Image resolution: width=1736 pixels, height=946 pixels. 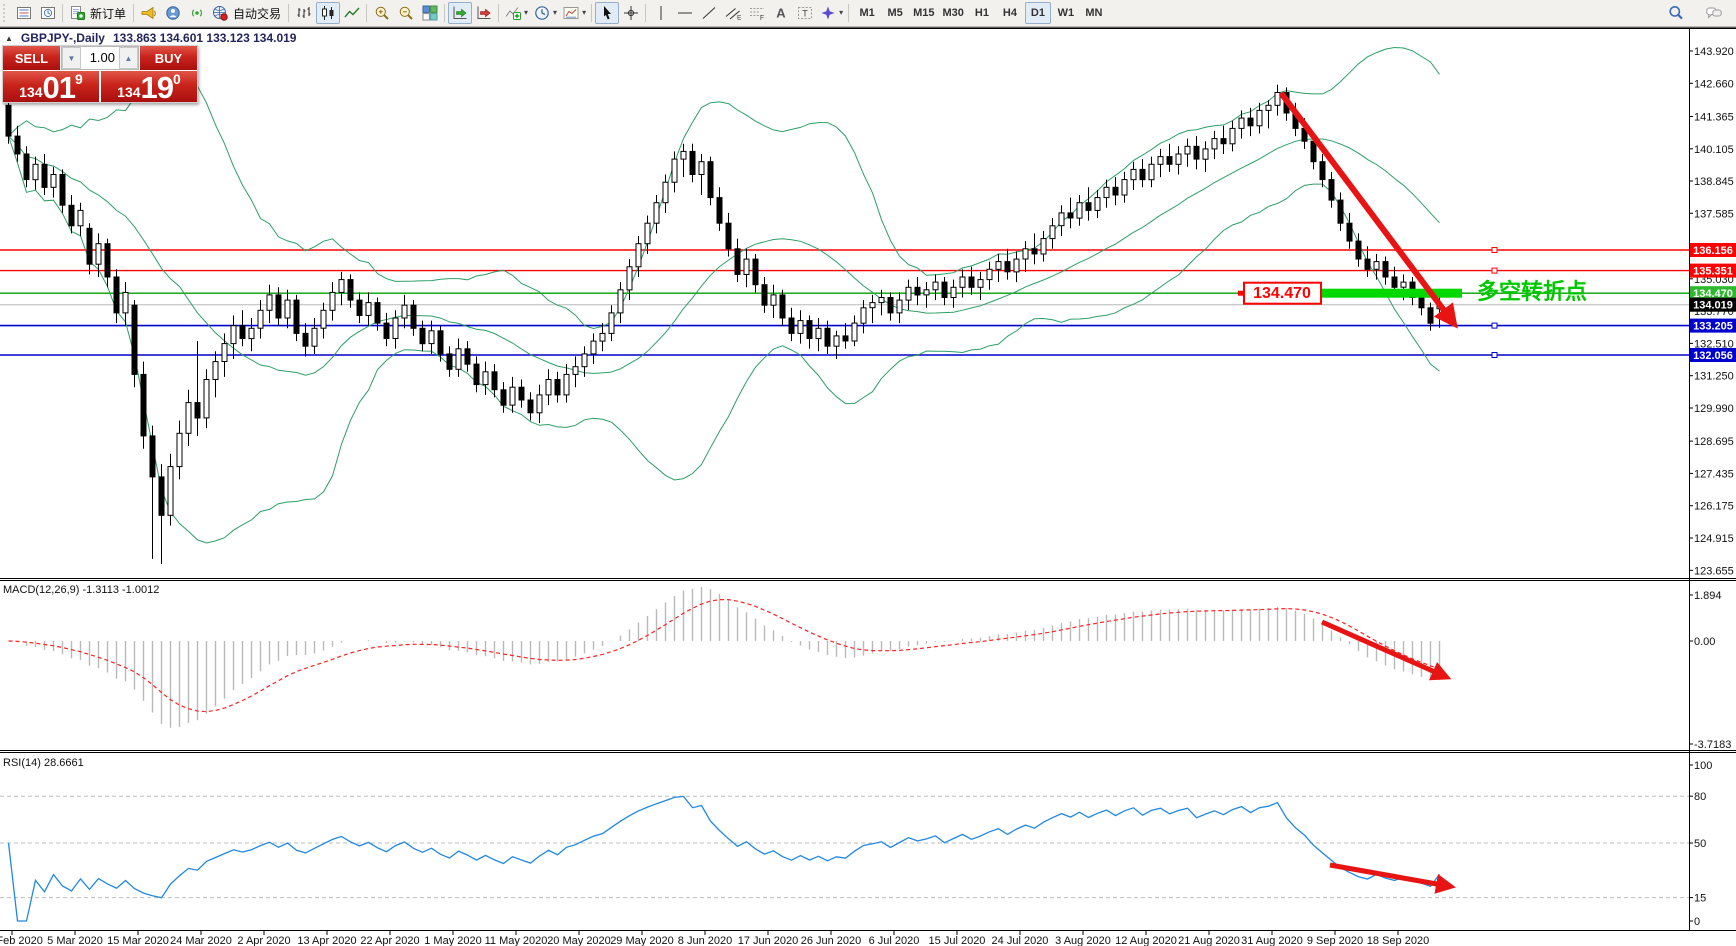 I want to click on sell-price-button: 134 01 9, so click(x=51, y=87).